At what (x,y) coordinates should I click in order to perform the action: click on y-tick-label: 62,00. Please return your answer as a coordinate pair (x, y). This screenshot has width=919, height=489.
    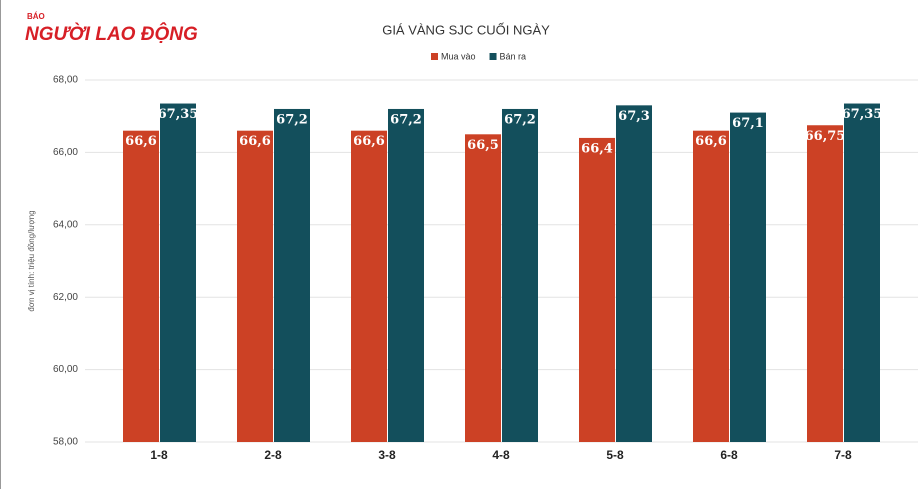
    Looking at the image, I should click on (65, 297).